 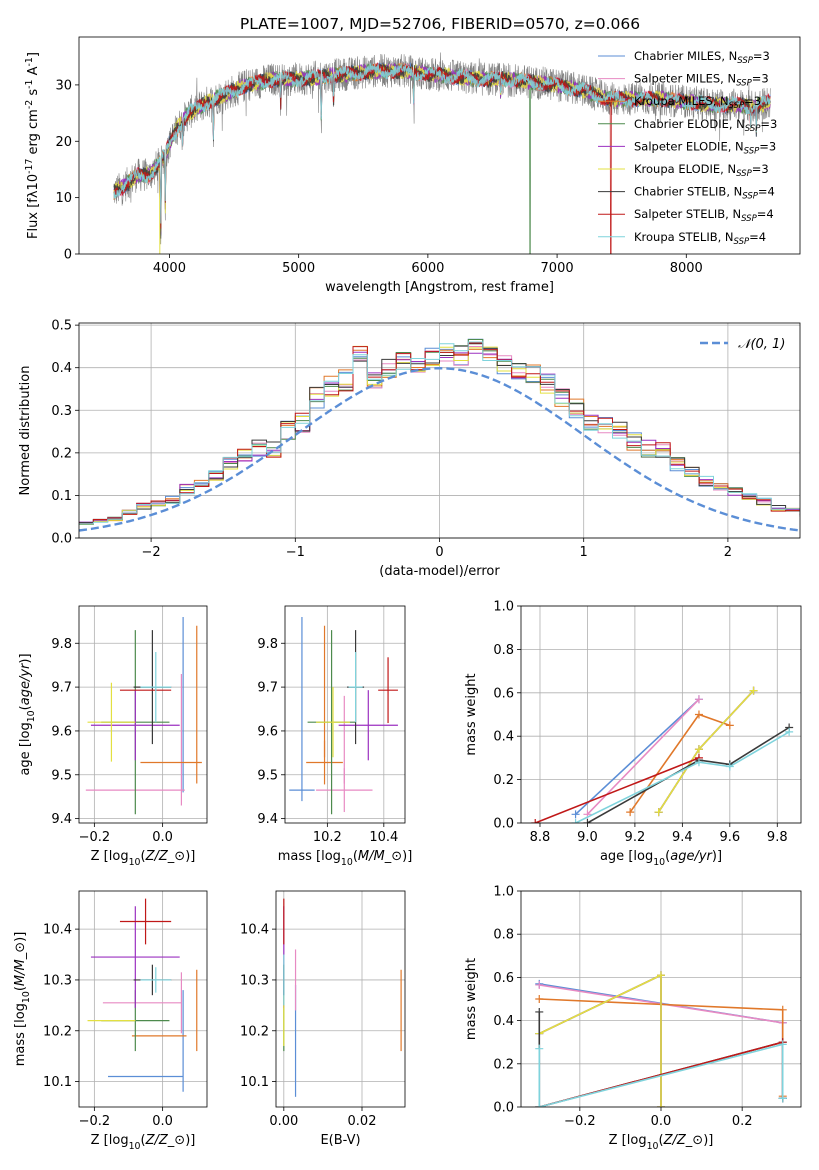 I want to click on x-tick-label: 5000, so click(x=298, y=268).